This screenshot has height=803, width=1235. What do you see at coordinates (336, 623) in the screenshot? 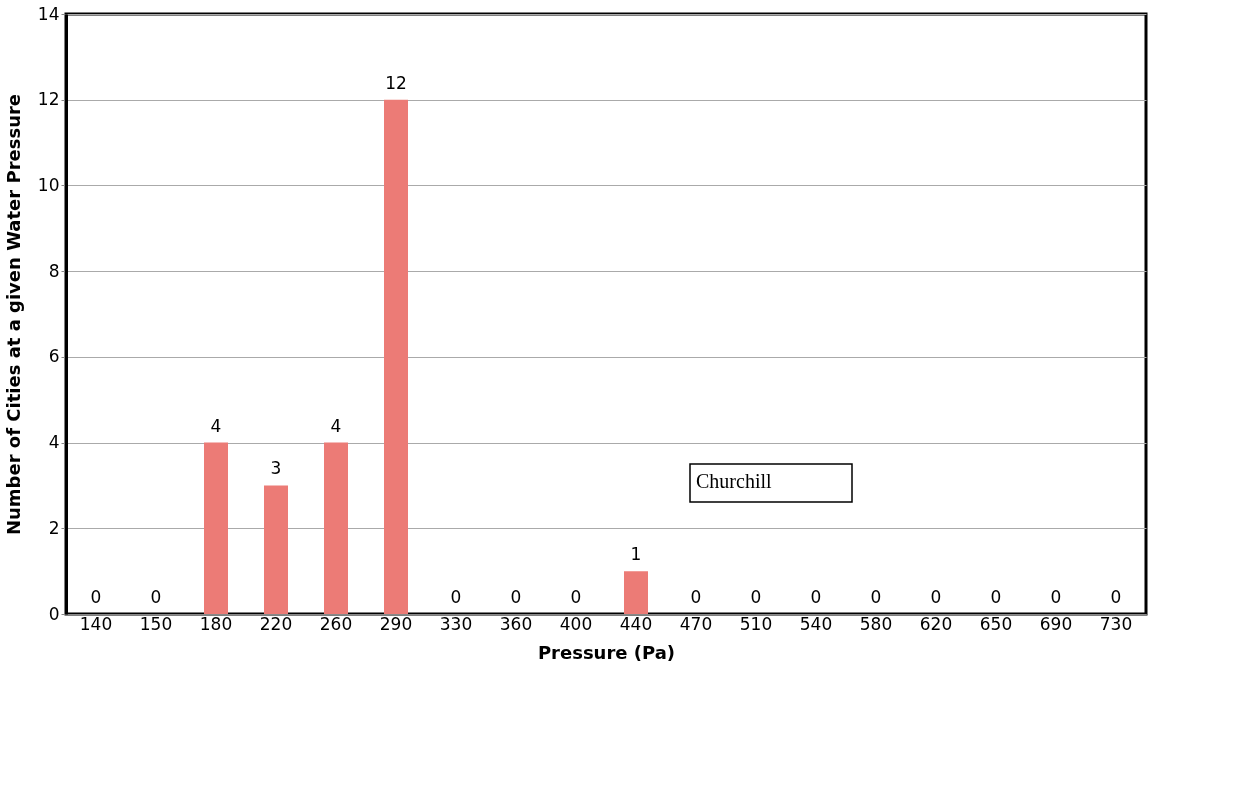
I see `x-tick-label: 260` at bounding box center [336, 623].